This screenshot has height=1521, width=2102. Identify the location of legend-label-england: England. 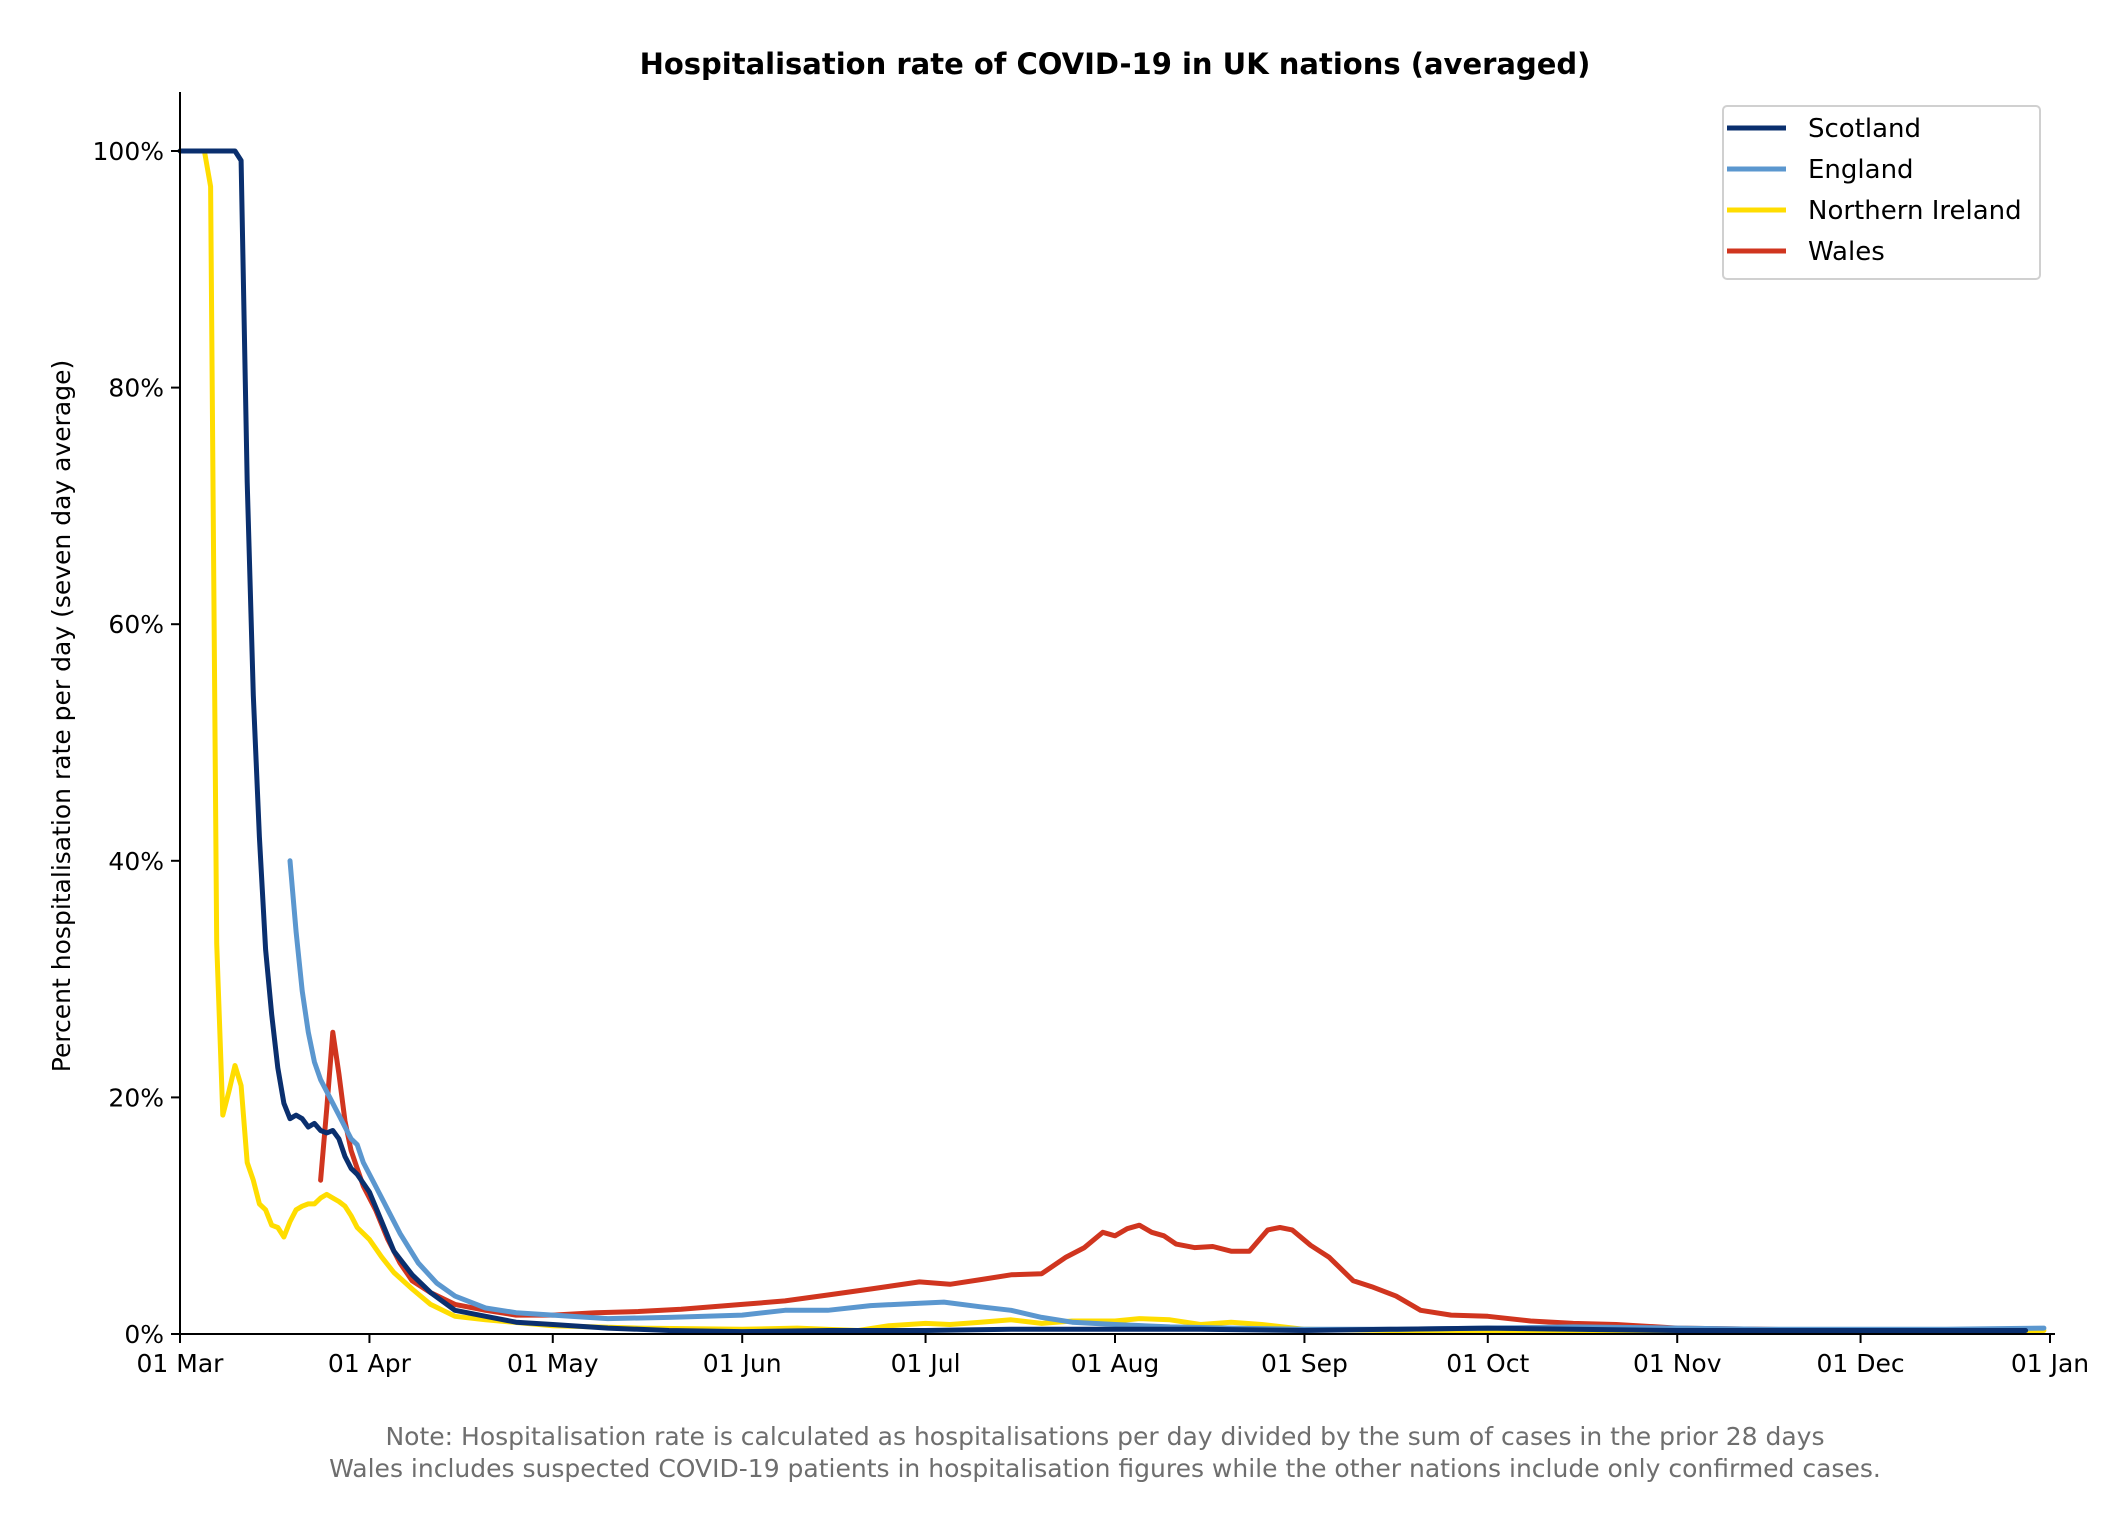
(1861, 170).